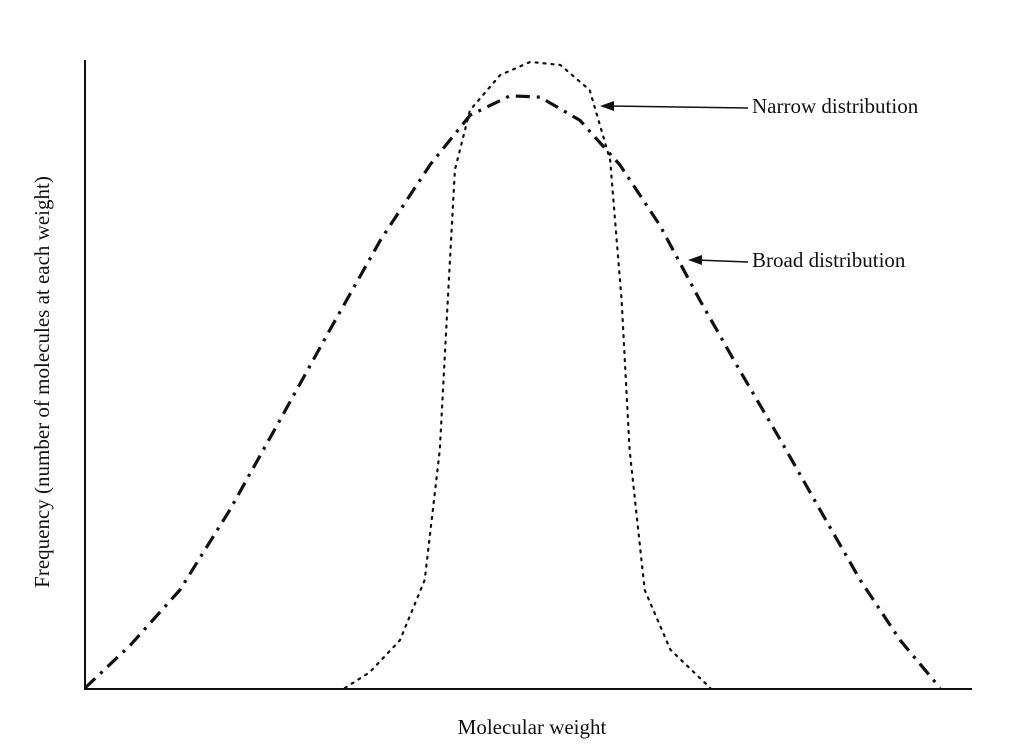 This screenshot has height=749, width=1024. Describe the element at coordinates (835, 106) in the screenshot. I see `annotation: Narrow distribution` at that location.